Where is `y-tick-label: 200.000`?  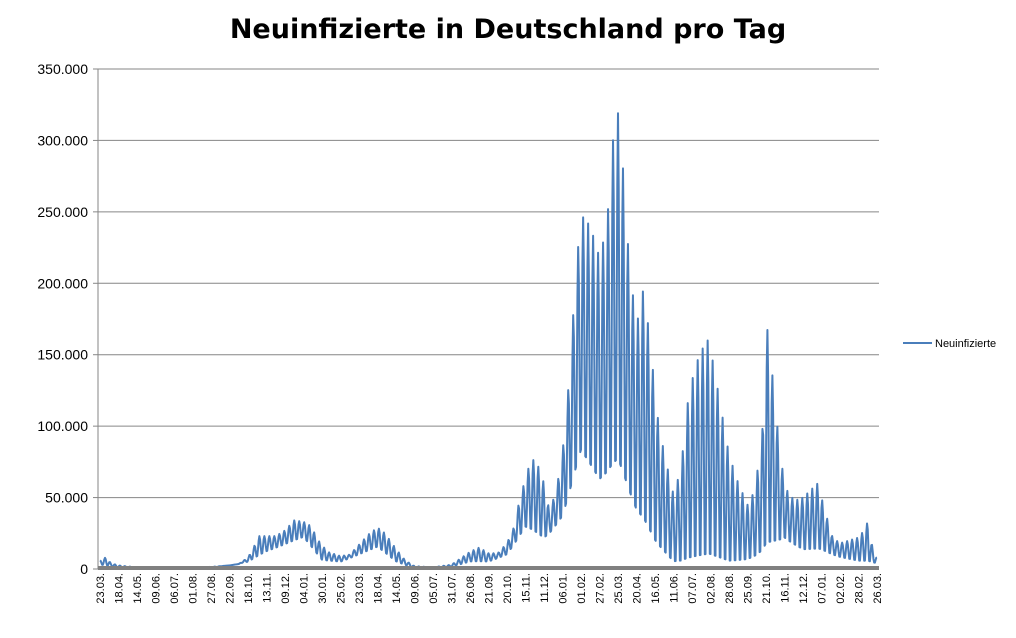 y-tick-label: 200.000 is located at coordinates (62, 283).